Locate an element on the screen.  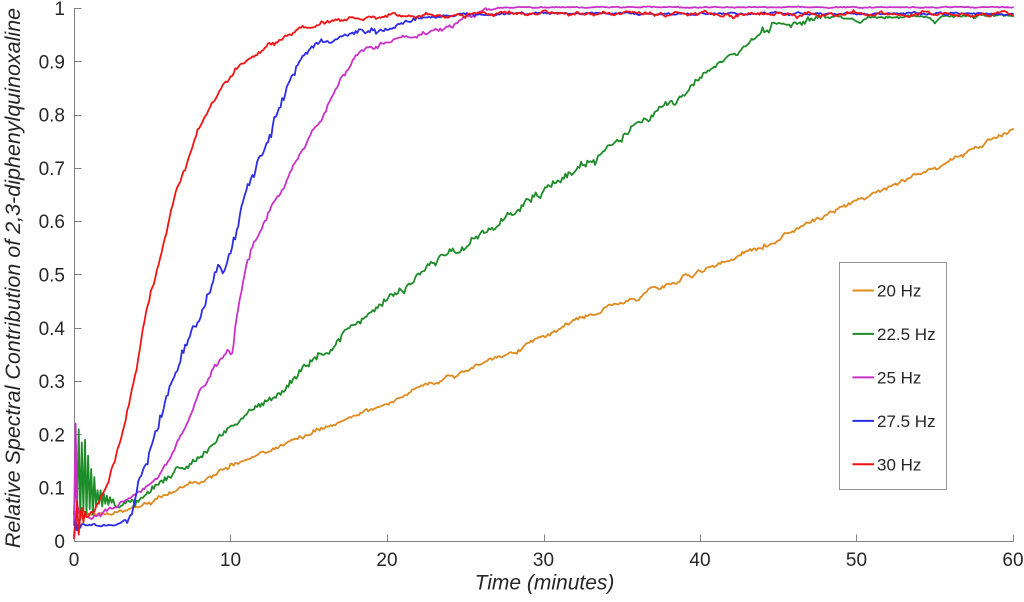
svg-text: 0.9 is located at coordinates (52, 62).